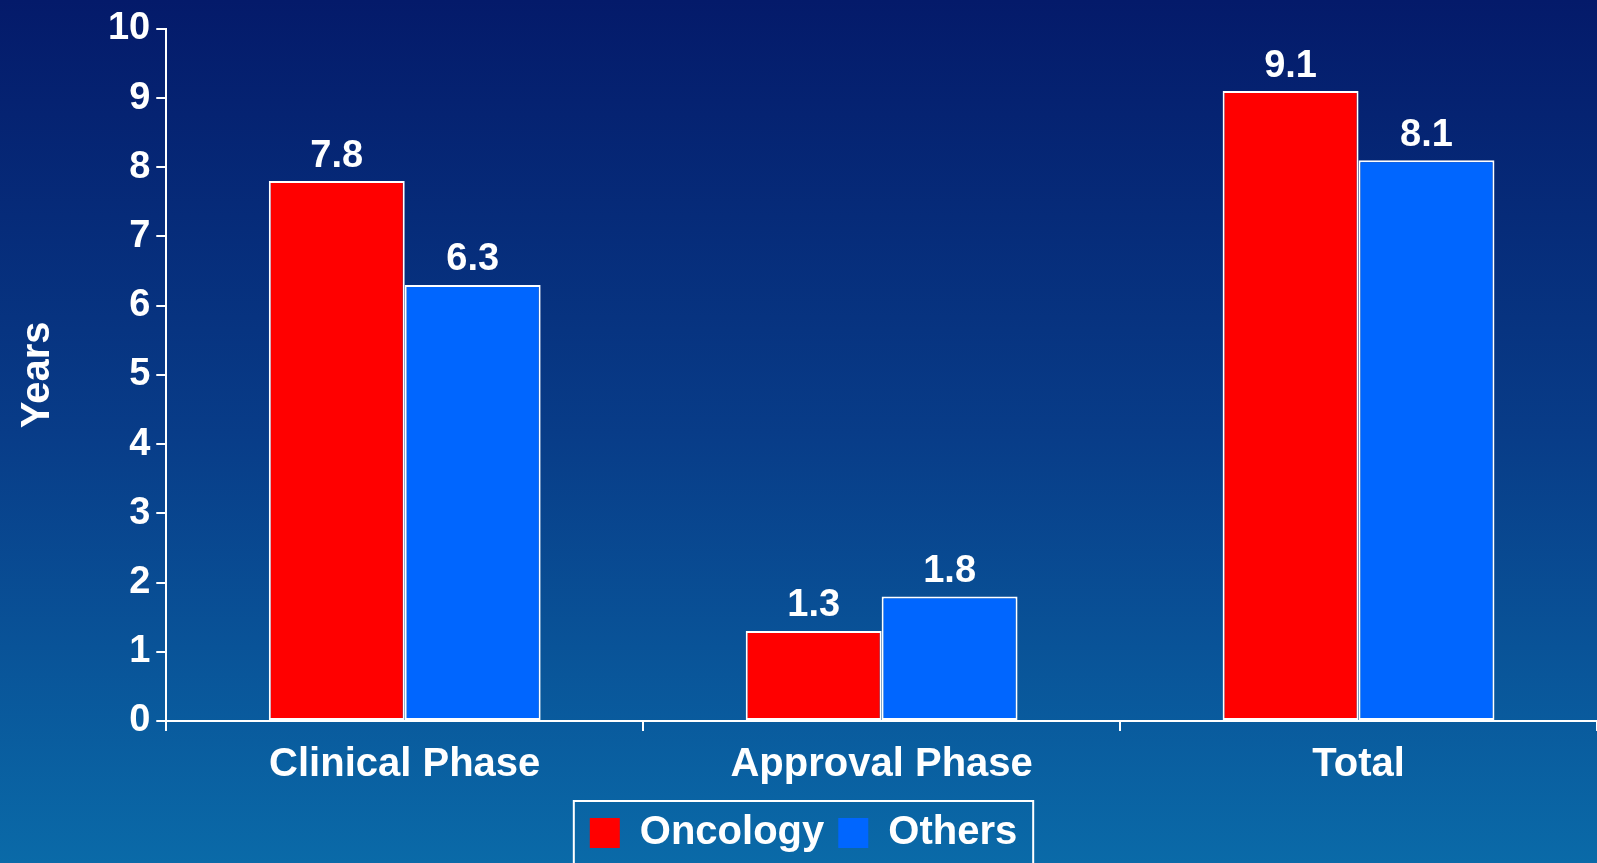 This screenshot has height=863, width=1597. I want to click on y-tick-label: 0, so click(140, 718).